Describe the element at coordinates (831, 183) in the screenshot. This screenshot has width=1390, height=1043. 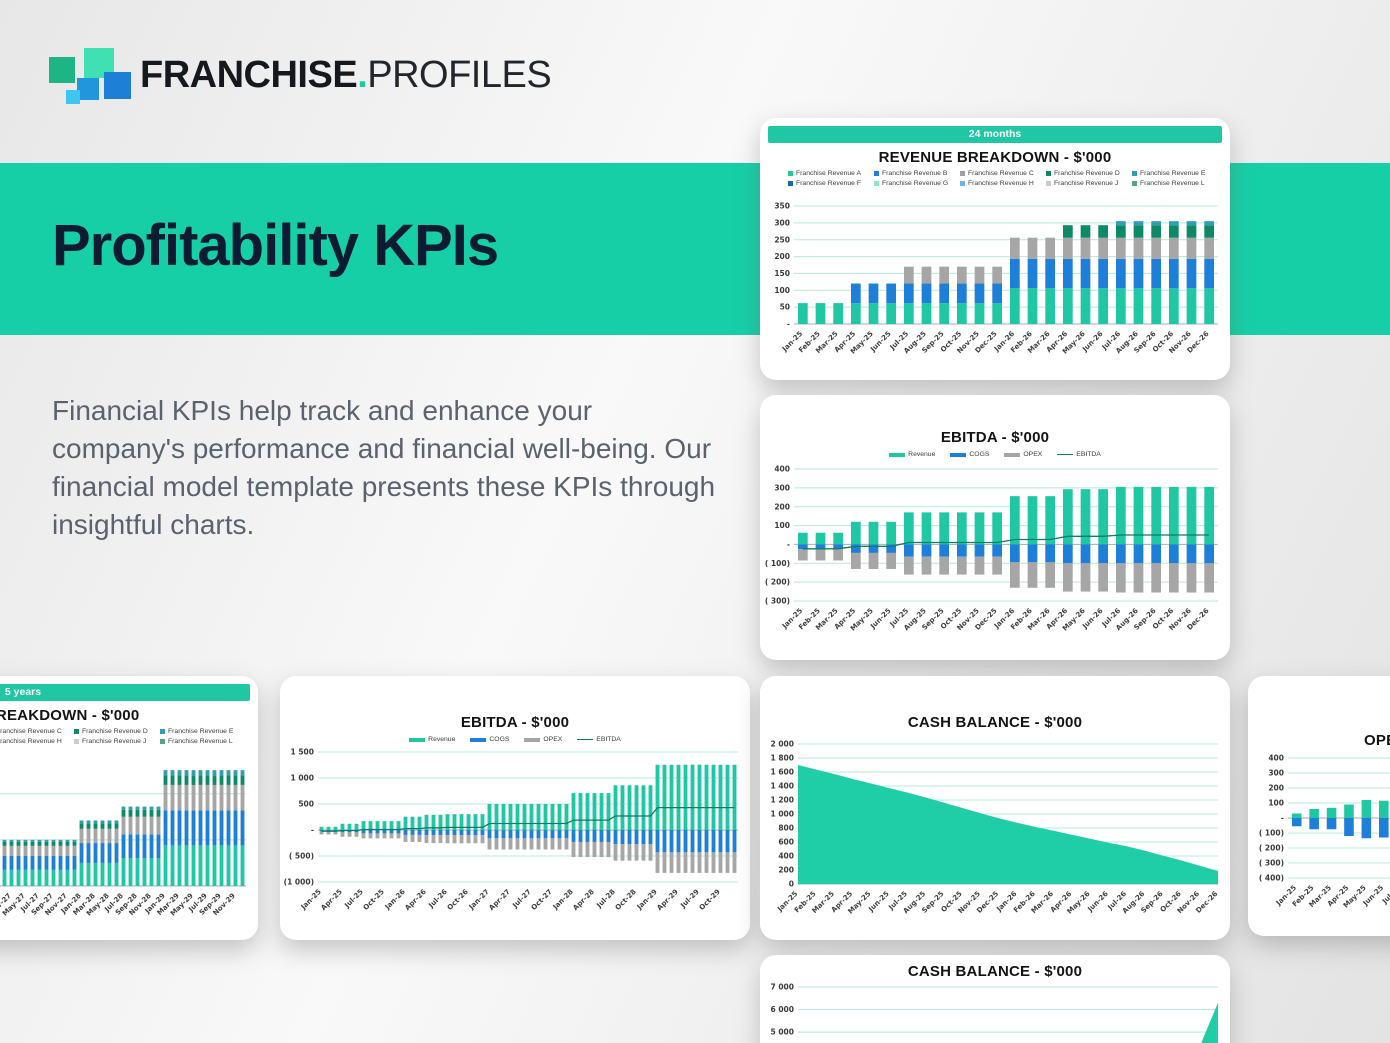
I see `legend-item: Franchise Revenue F` at that location.